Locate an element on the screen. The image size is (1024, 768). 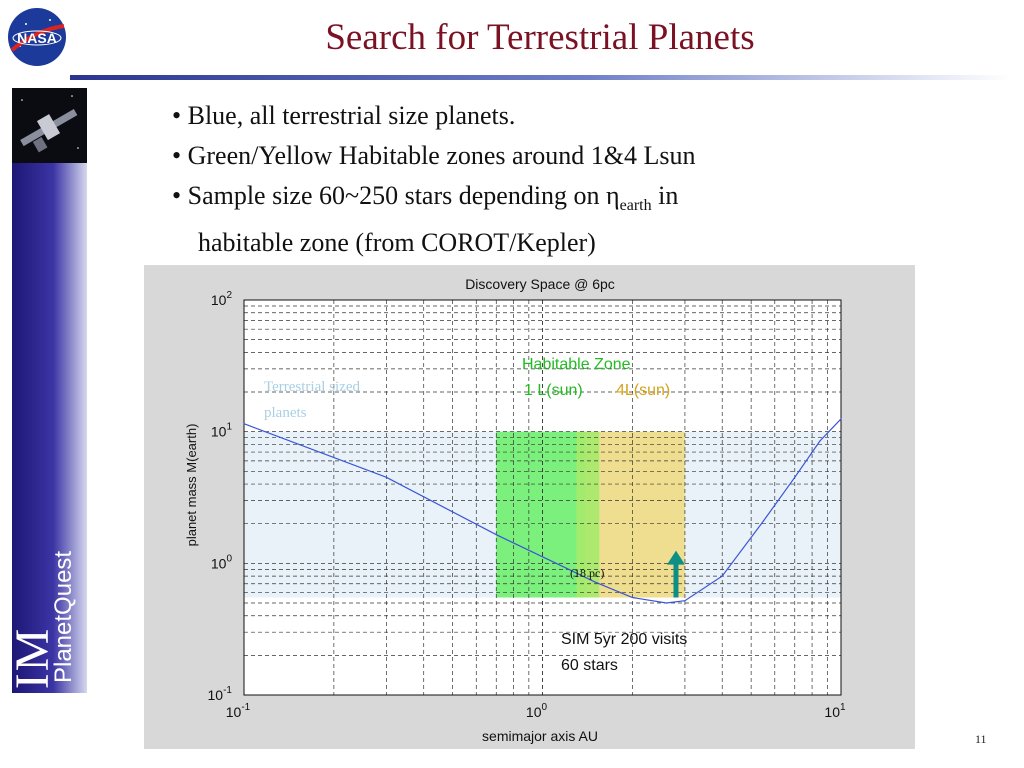
chart-title: Discovery Space @ 6pc is located at coordinates (540, 284).